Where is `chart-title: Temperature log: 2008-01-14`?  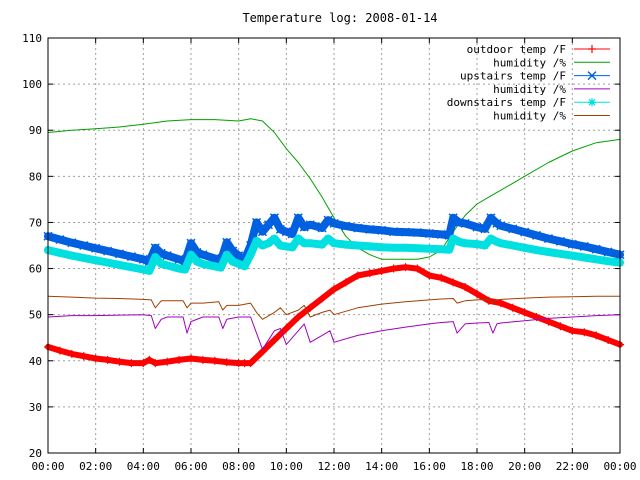 chart-title: Temperature log: 2008-01-14 is located at coordinates (339, 18).